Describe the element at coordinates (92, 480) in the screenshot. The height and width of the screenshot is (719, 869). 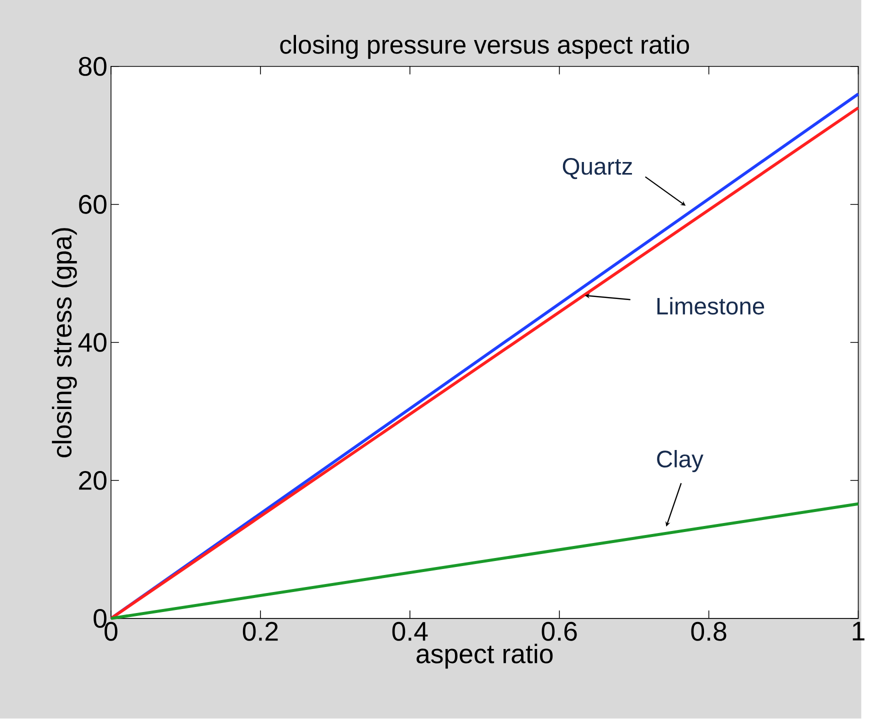
I see `y-tick-label: 20` at that location.